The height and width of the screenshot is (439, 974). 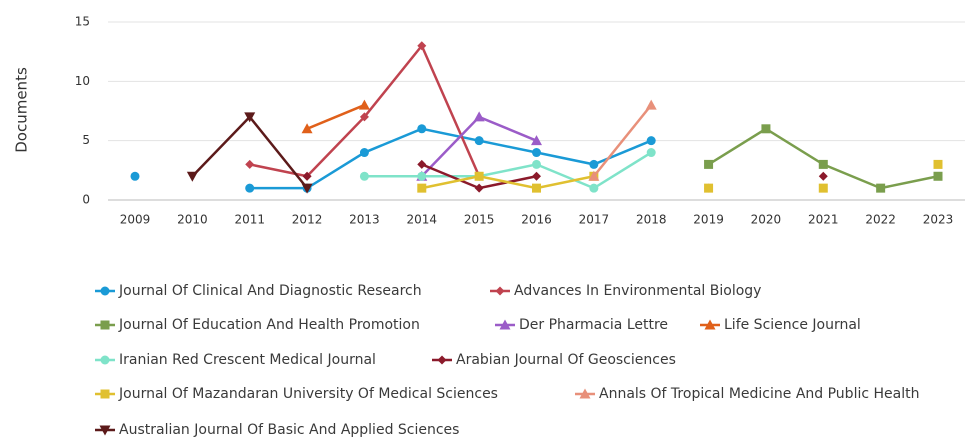 I want to click on x-tick-label: 2020, so click(x=766, y=220).